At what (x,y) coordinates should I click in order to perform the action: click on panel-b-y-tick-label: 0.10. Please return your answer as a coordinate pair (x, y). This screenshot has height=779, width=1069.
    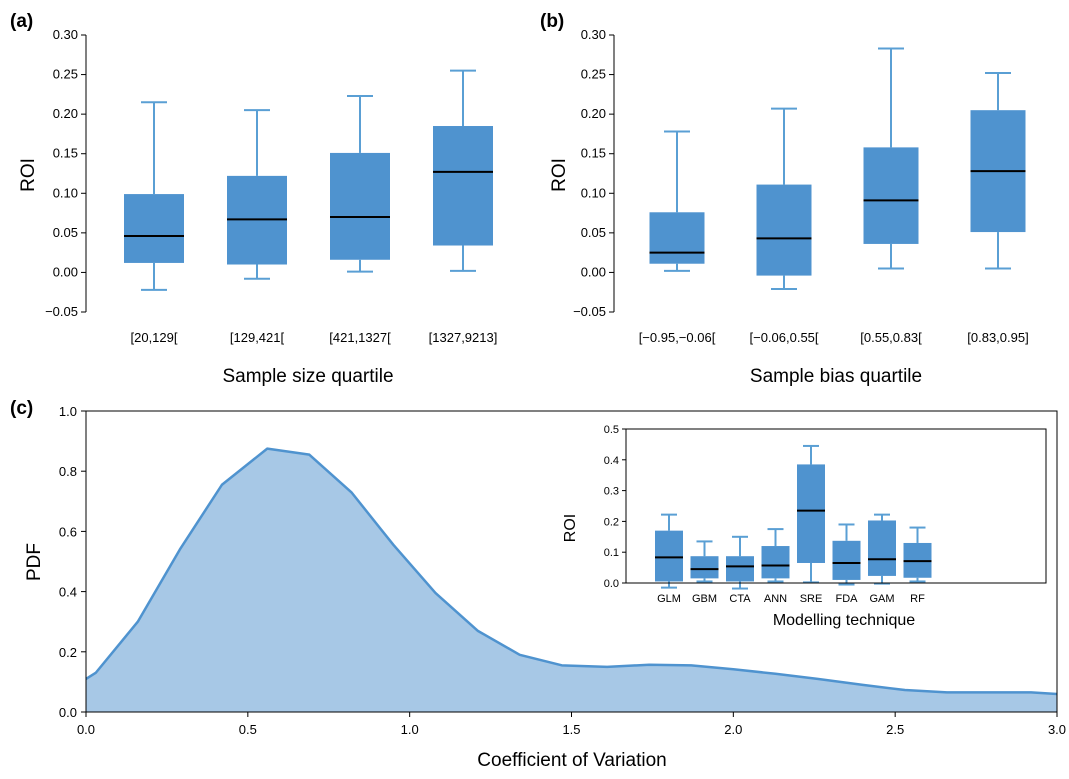
    Looking at the image, I should click on (593, 192).